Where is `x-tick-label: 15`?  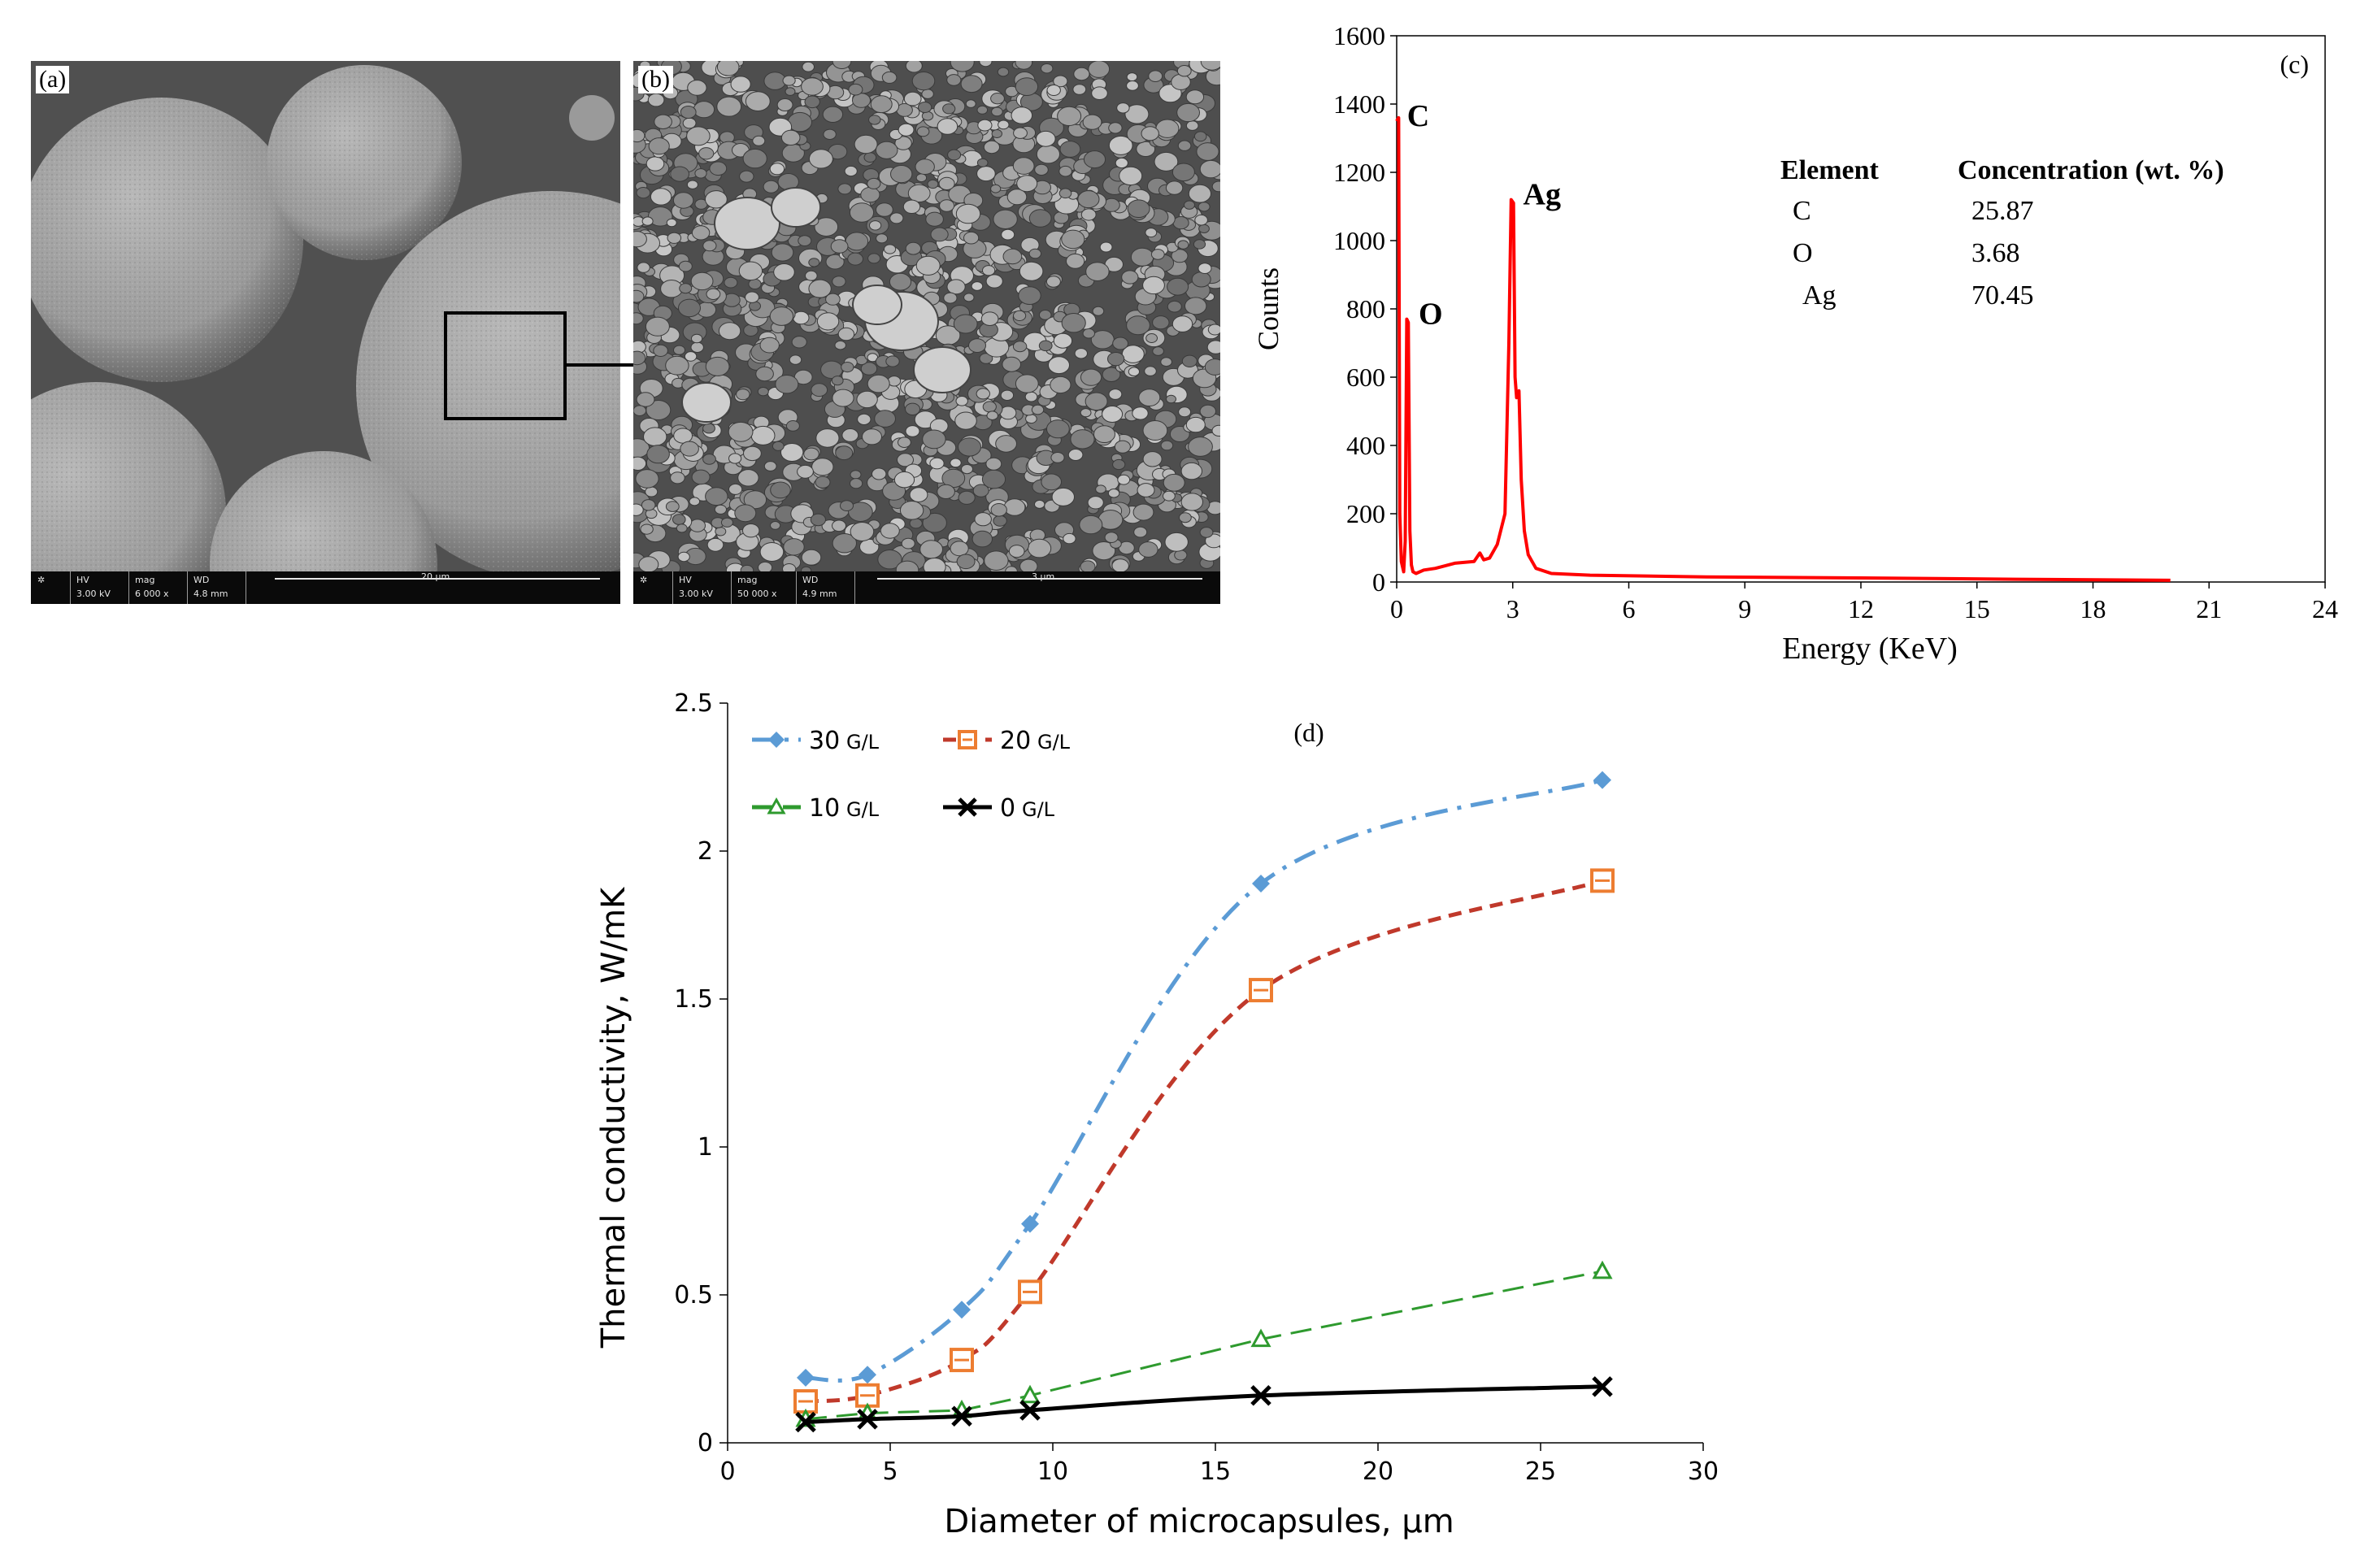 x-tick-label: 15 is located at coordinates (1977, 608).